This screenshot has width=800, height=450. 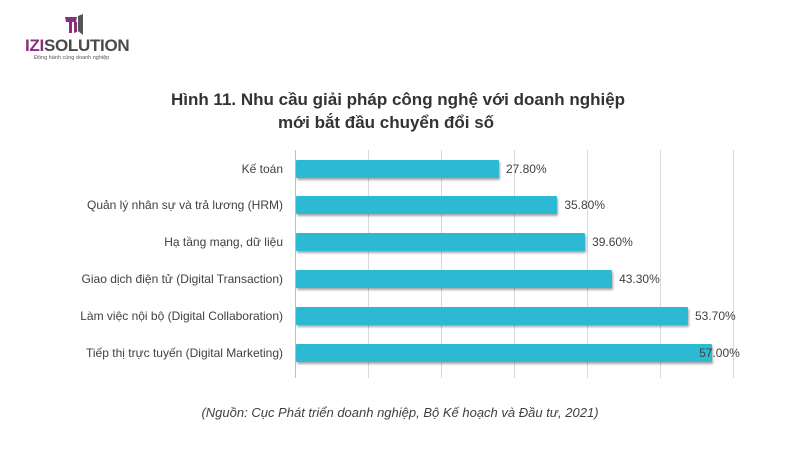 What do you see at coordinates (262, 169) in the screenshot?
I see `category-label: Kế toán` at bounding box center [262, 169].